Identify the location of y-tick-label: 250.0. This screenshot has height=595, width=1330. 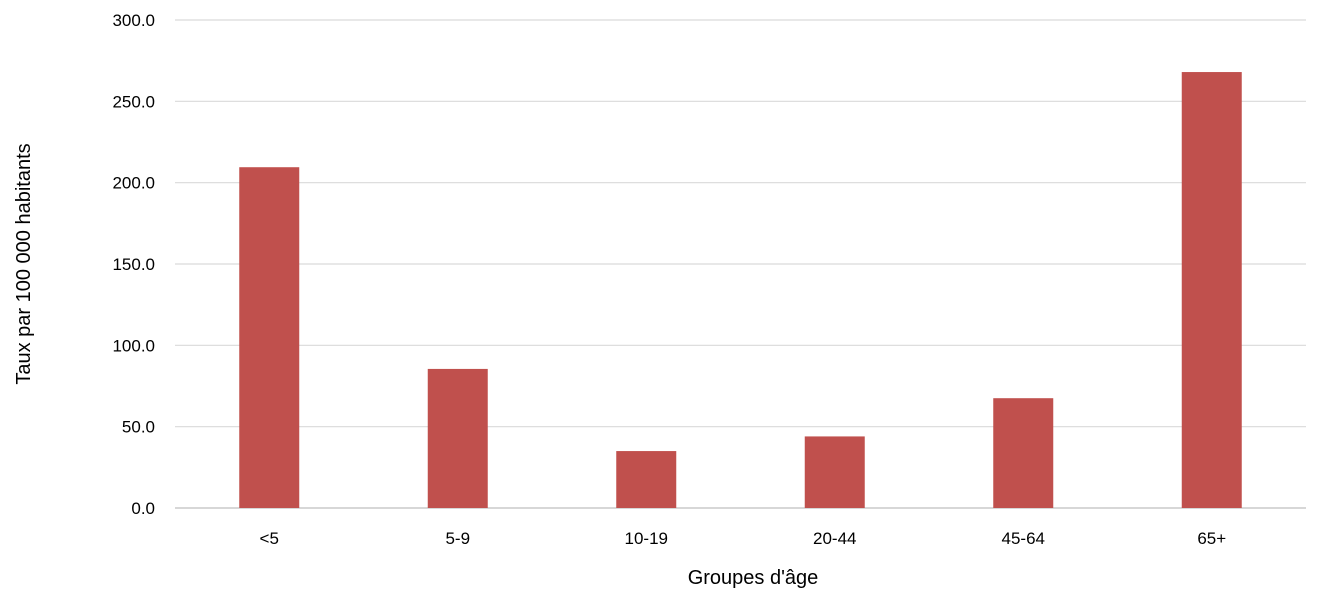
(133, 101).